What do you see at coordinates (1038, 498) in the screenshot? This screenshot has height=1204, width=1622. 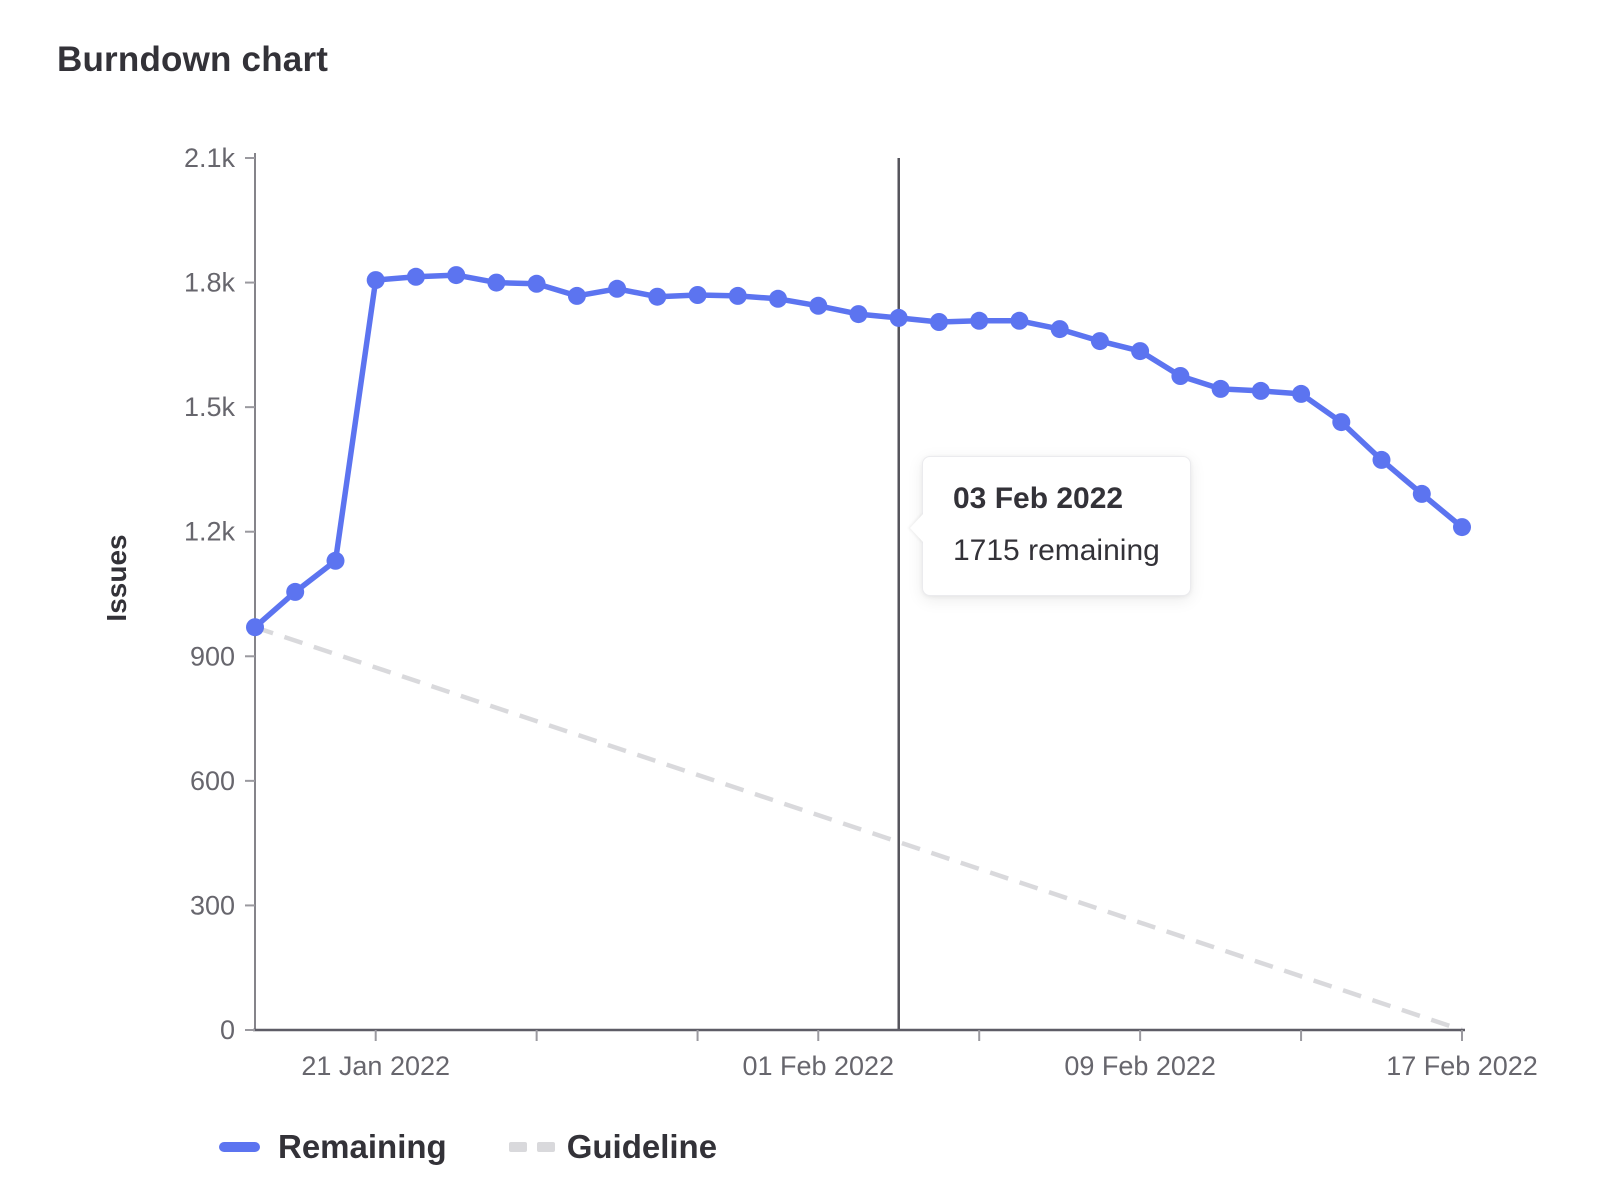 I see `tooltip-date: 03 Feb 2022` at bounding box center [1038, 498].